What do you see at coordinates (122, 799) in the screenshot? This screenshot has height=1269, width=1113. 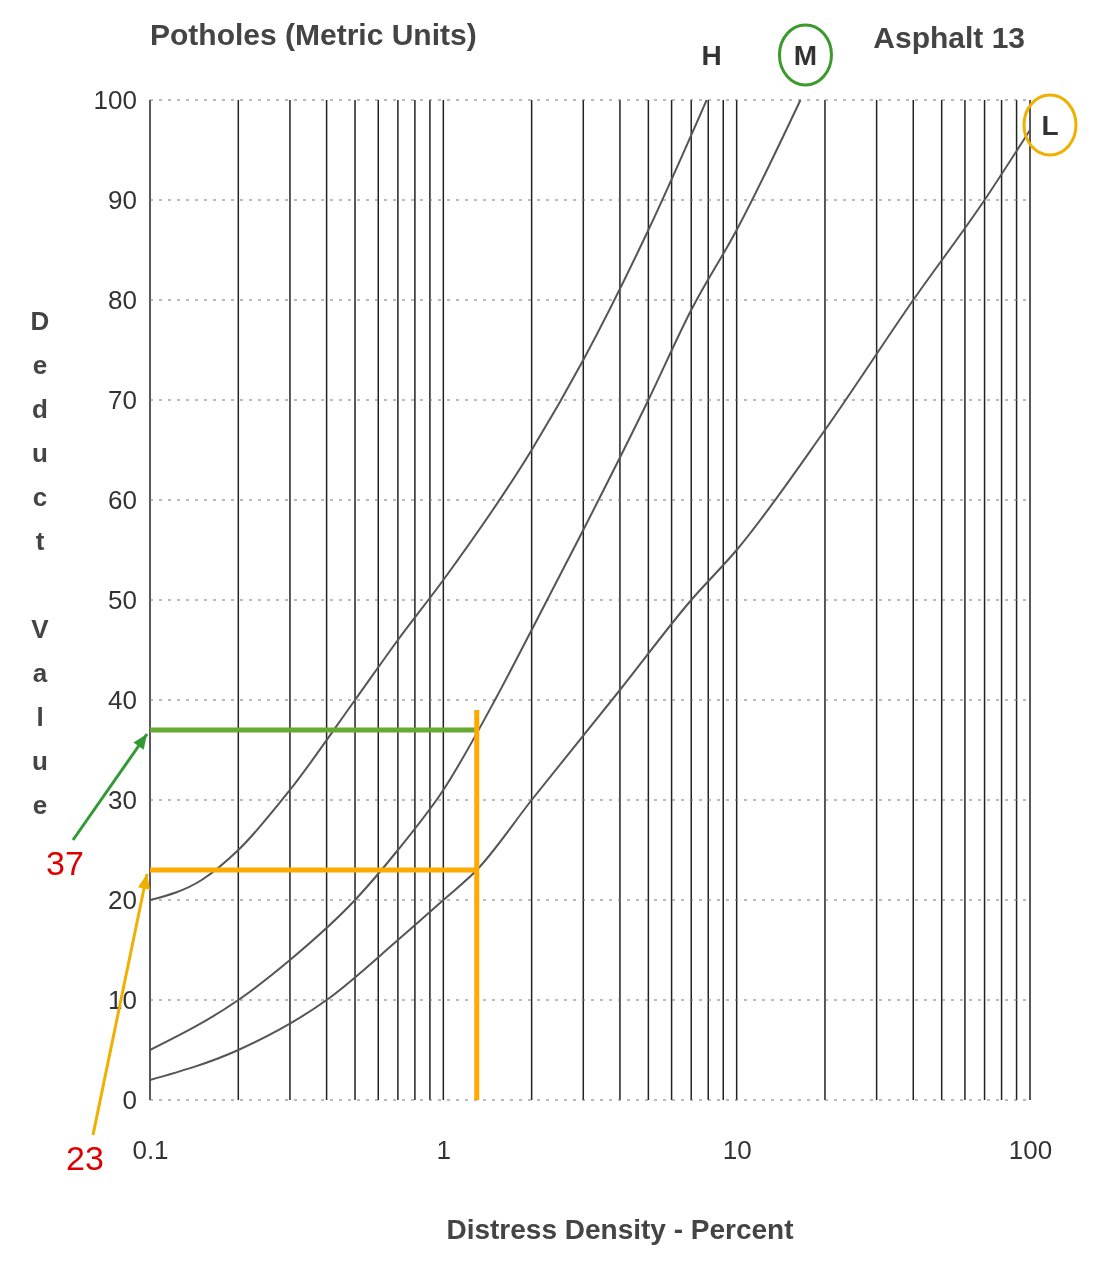 I see `y-tick-label: 30` at bounding box center [122, 799].